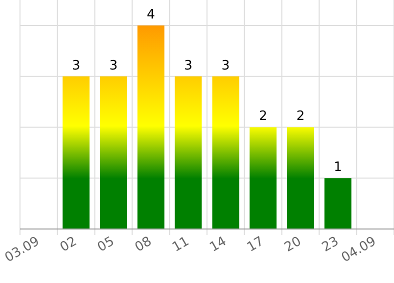  I want to click on x-tick-label: 17, so click(255, 245).